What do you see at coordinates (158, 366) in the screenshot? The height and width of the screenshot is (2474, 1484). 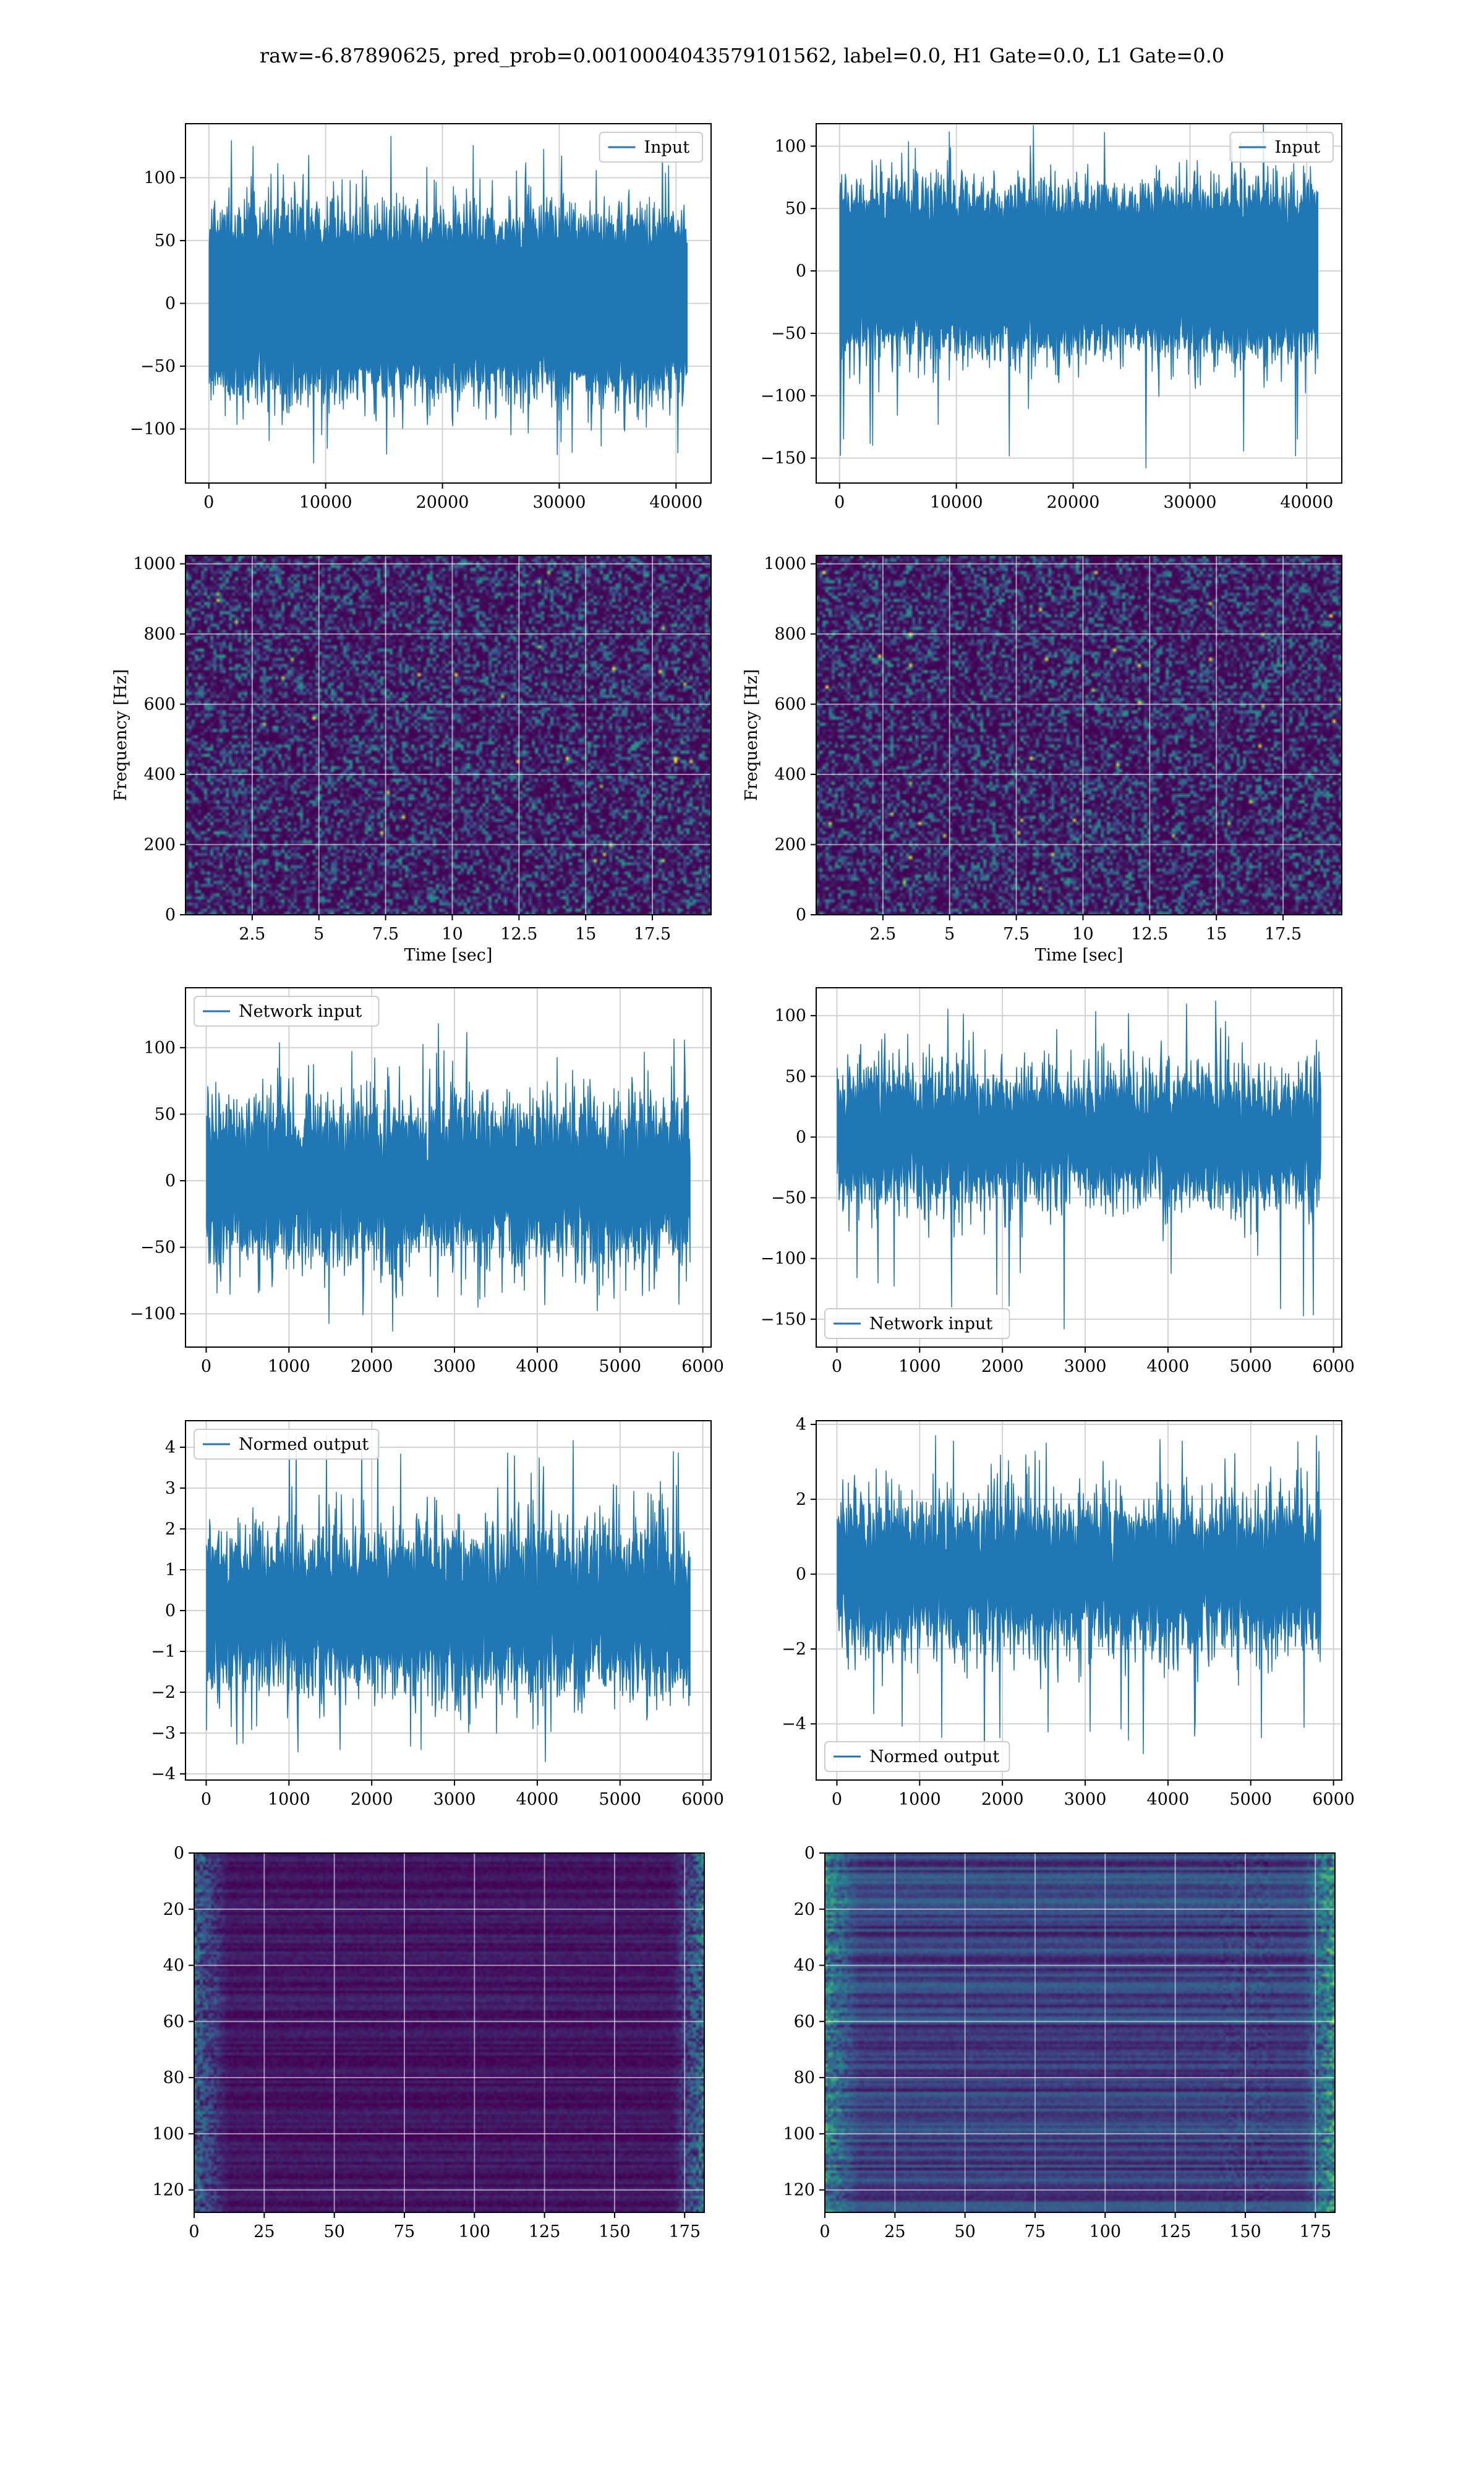 I see `y-tick-label: −50` at bounding box center [158, 366].